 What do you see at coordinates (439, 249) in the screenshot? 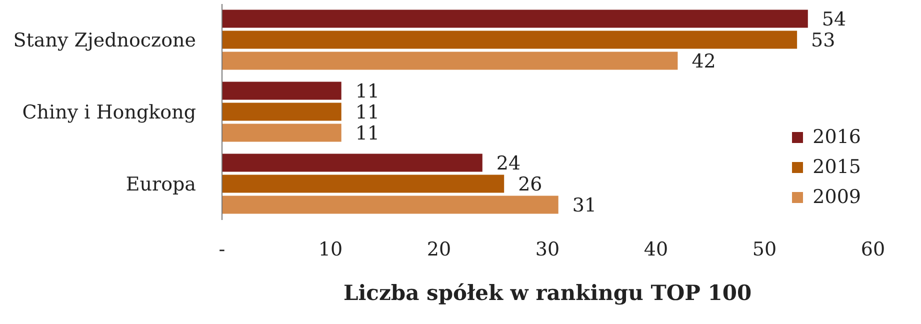
I see `x-tick-label: 20` at bounding box center [439, 249].